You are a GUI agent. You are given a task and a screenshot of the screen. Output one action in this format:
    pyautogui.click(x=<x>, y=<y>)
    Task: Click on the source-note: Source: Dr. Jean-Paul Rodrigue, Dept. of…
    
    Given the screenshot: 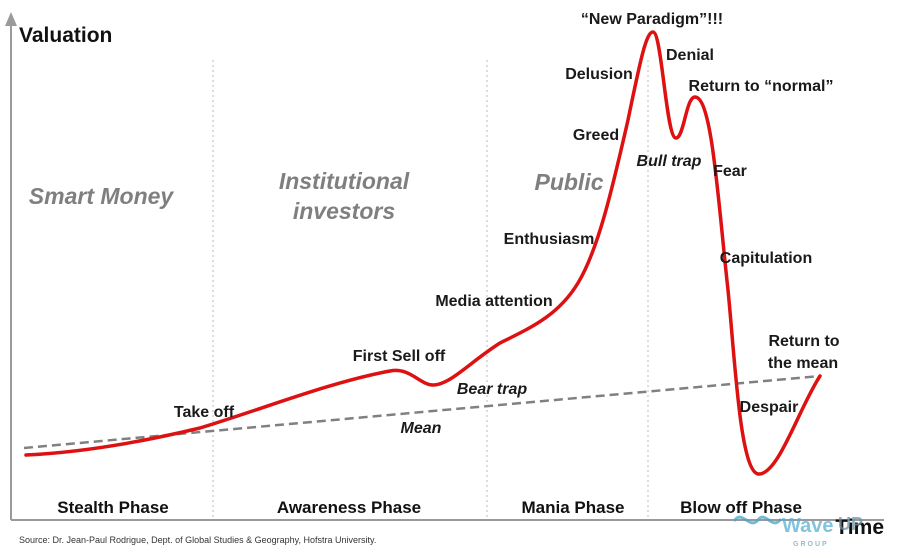 What is the action you would take?
    pyautogui.click(x=197, y=540)
    